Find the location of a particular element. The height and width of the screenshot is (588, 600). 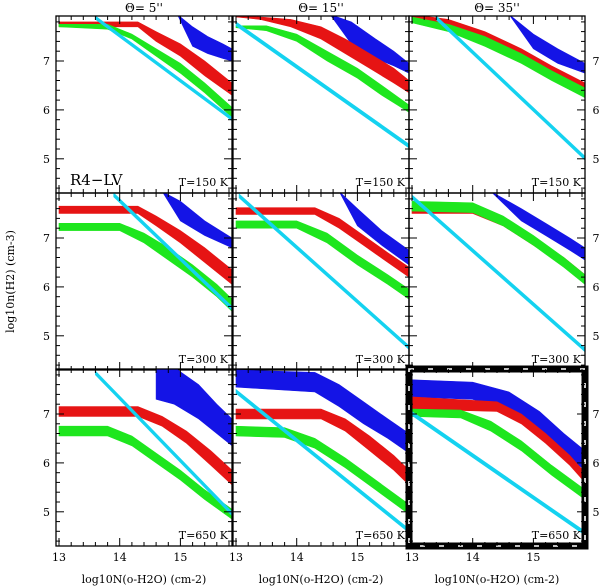

panel-r2-c0 is located at coordinates (145, 444).